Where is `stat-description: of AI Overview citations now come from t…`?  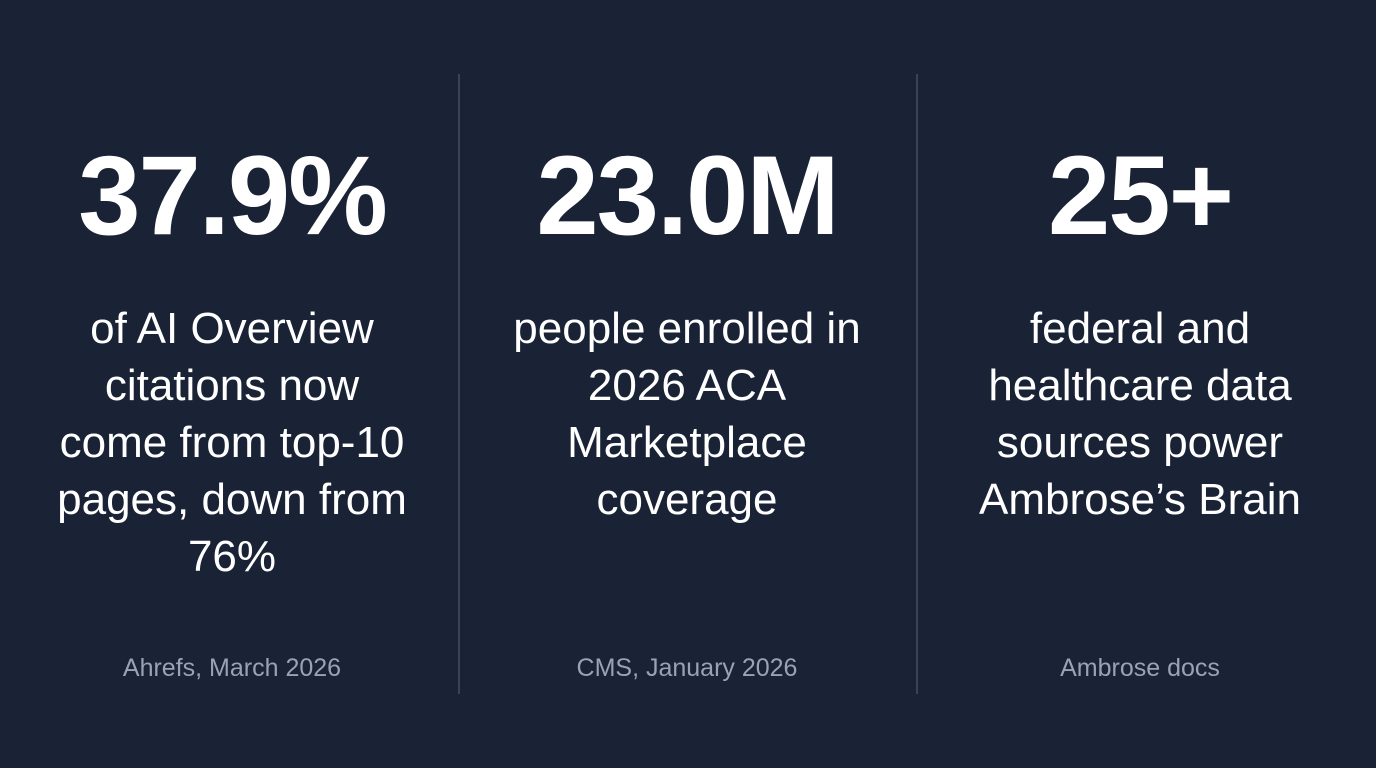 stat-description: of AI Overview citations now come from t… is located at coordinates (232, 442).